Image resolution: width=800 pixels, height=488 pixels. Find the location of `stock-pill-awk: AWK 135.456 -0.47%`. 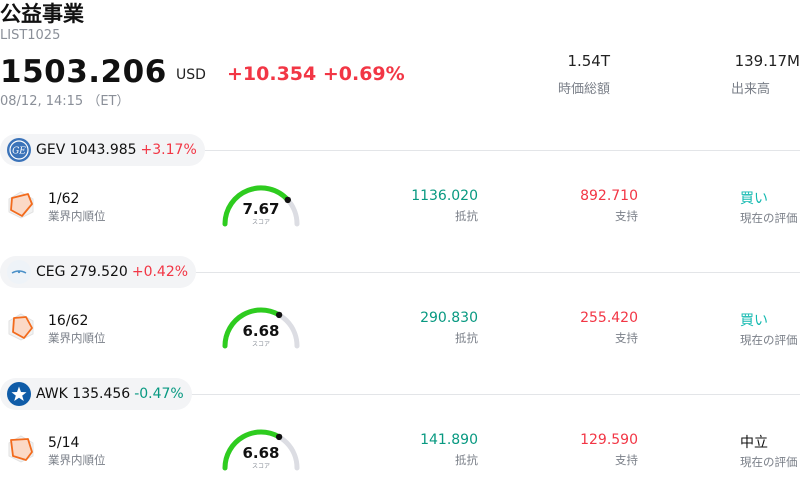

stock-pill-awk: AWK 135.456 -0.47% is located at coordinates (96, 394).